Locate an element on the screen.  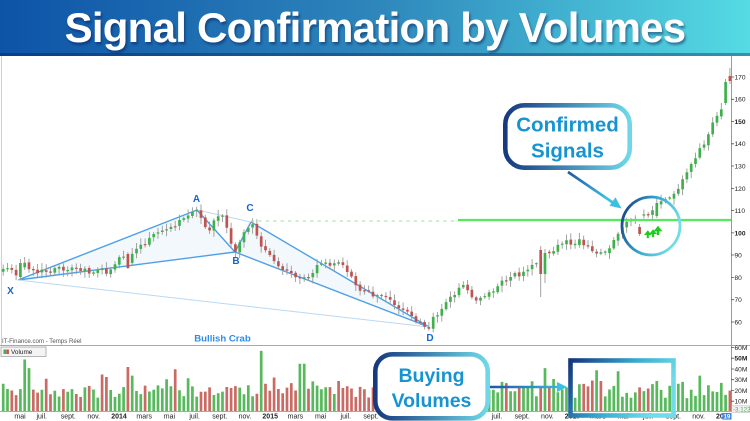
svg-text: 170 is located at coordinates (740, 77).